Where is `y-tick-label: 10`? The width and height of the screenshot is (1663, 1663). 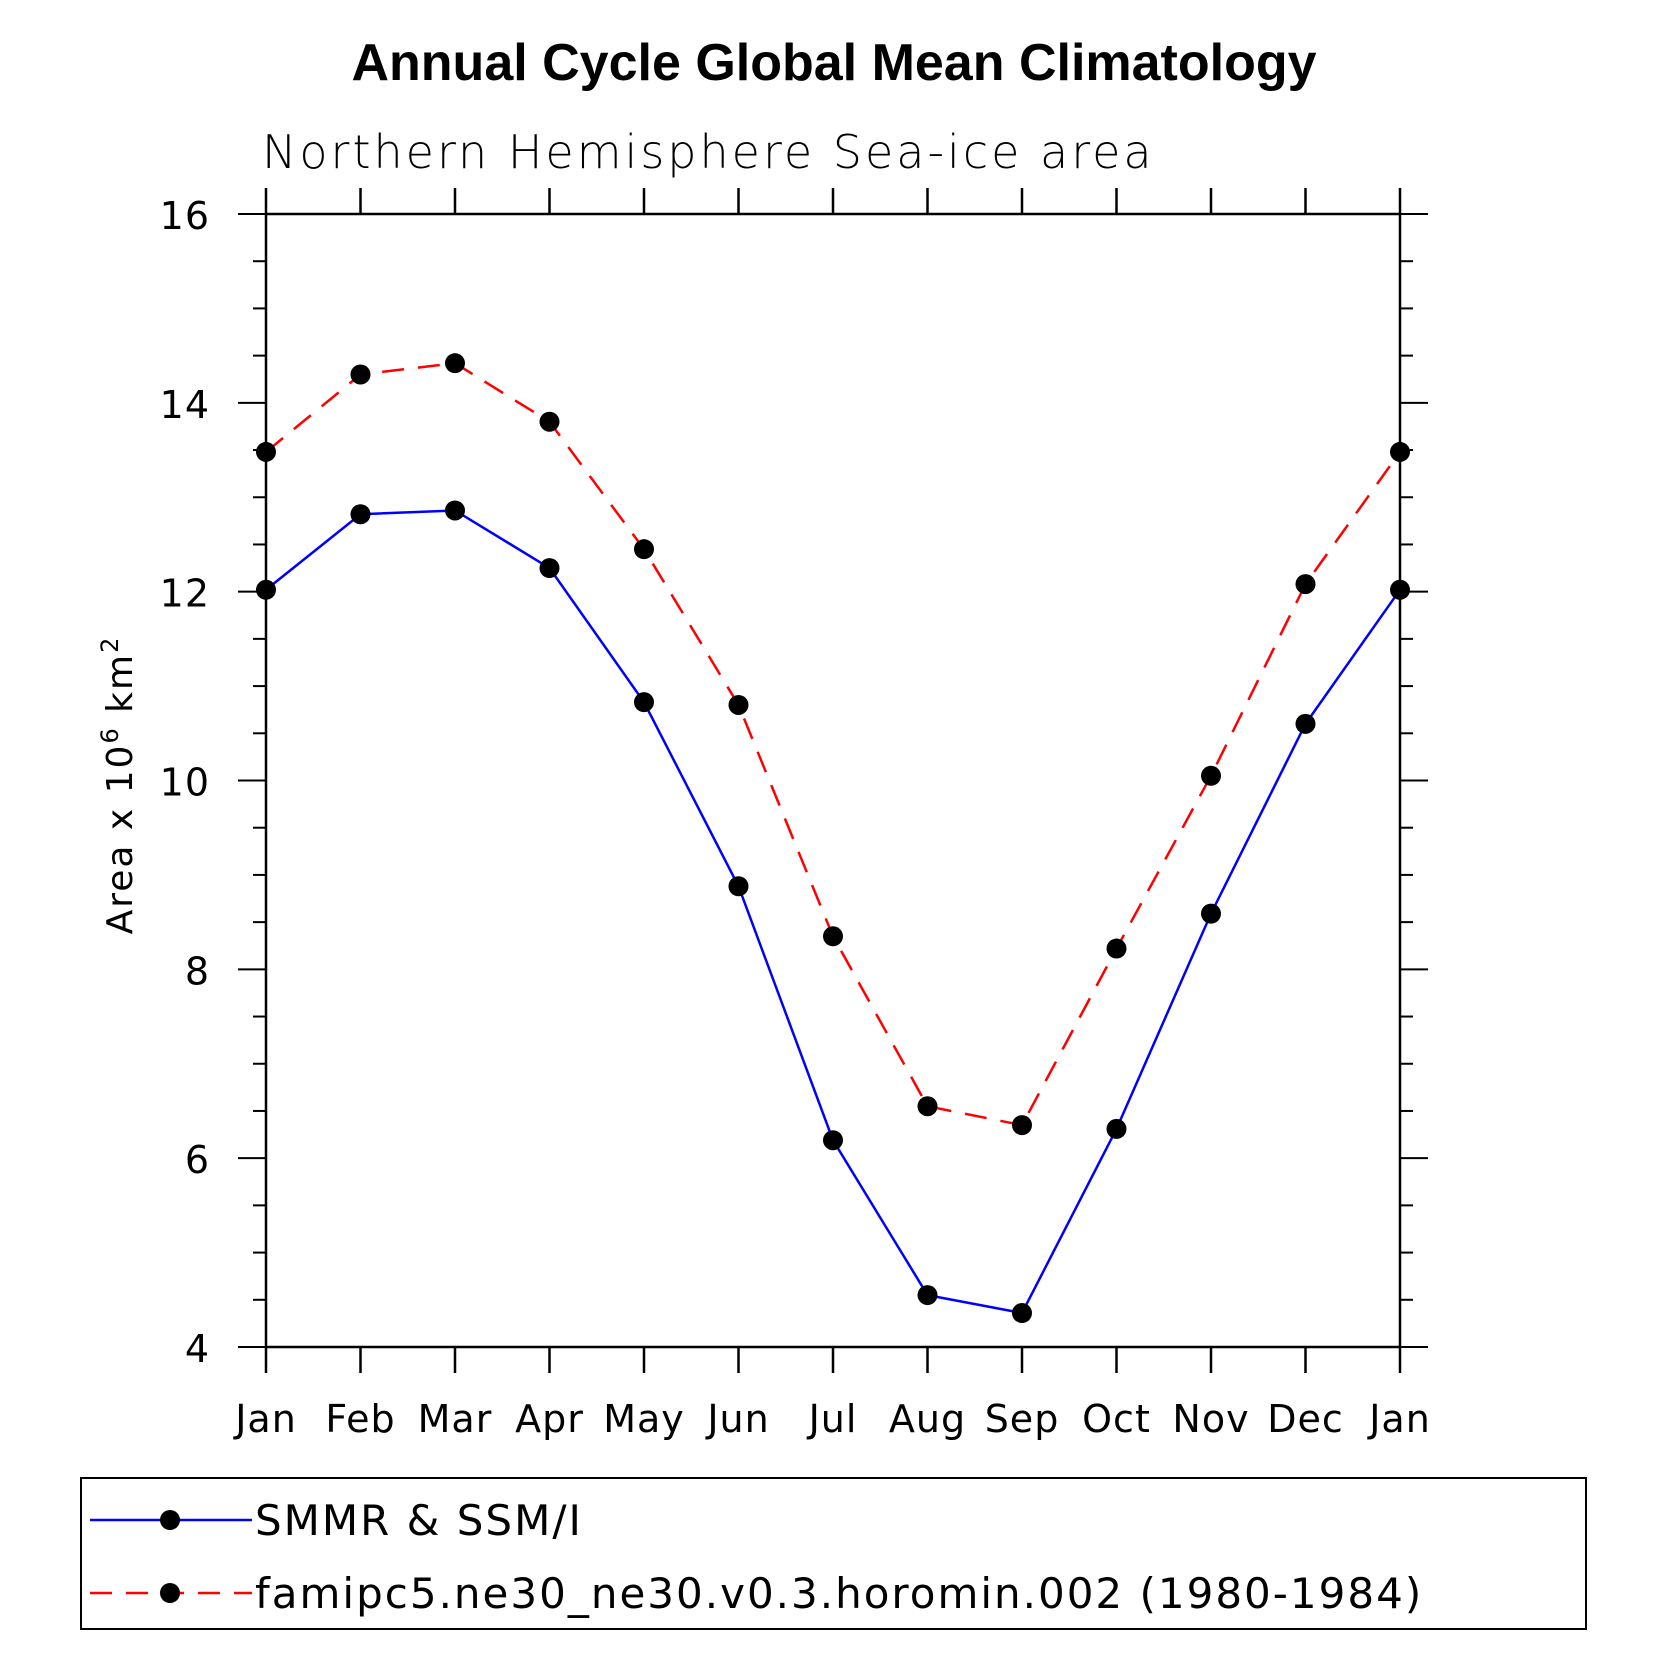 y-tick-label: 10 is located at coordinates (185, 783).